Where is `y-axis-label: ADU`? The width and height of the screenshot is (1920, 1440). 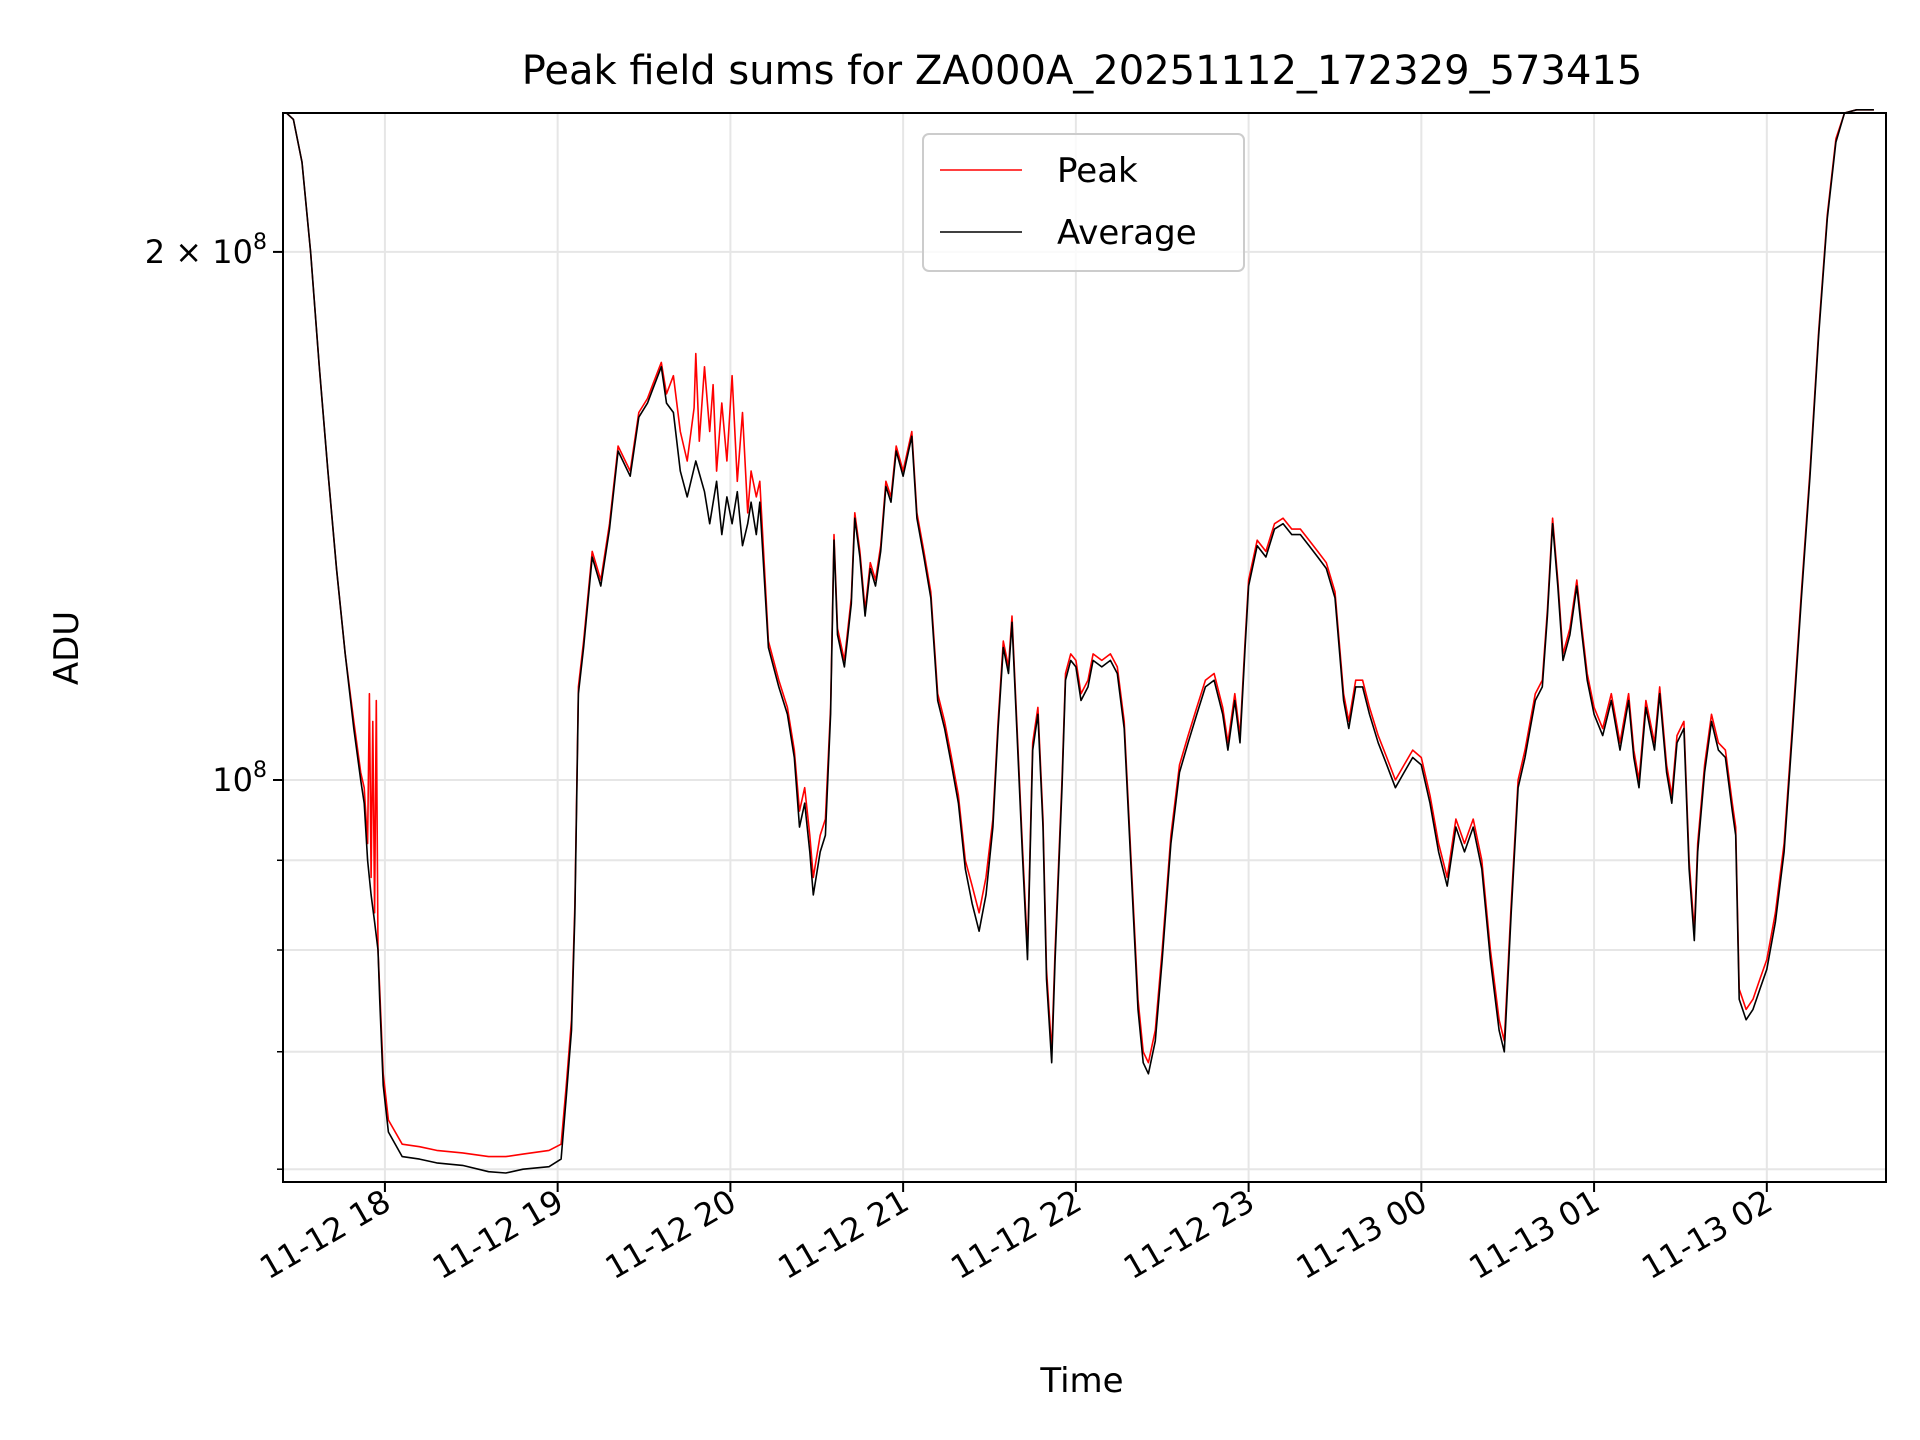
y-axis-label: ADU is located at coordinates (67, 648).